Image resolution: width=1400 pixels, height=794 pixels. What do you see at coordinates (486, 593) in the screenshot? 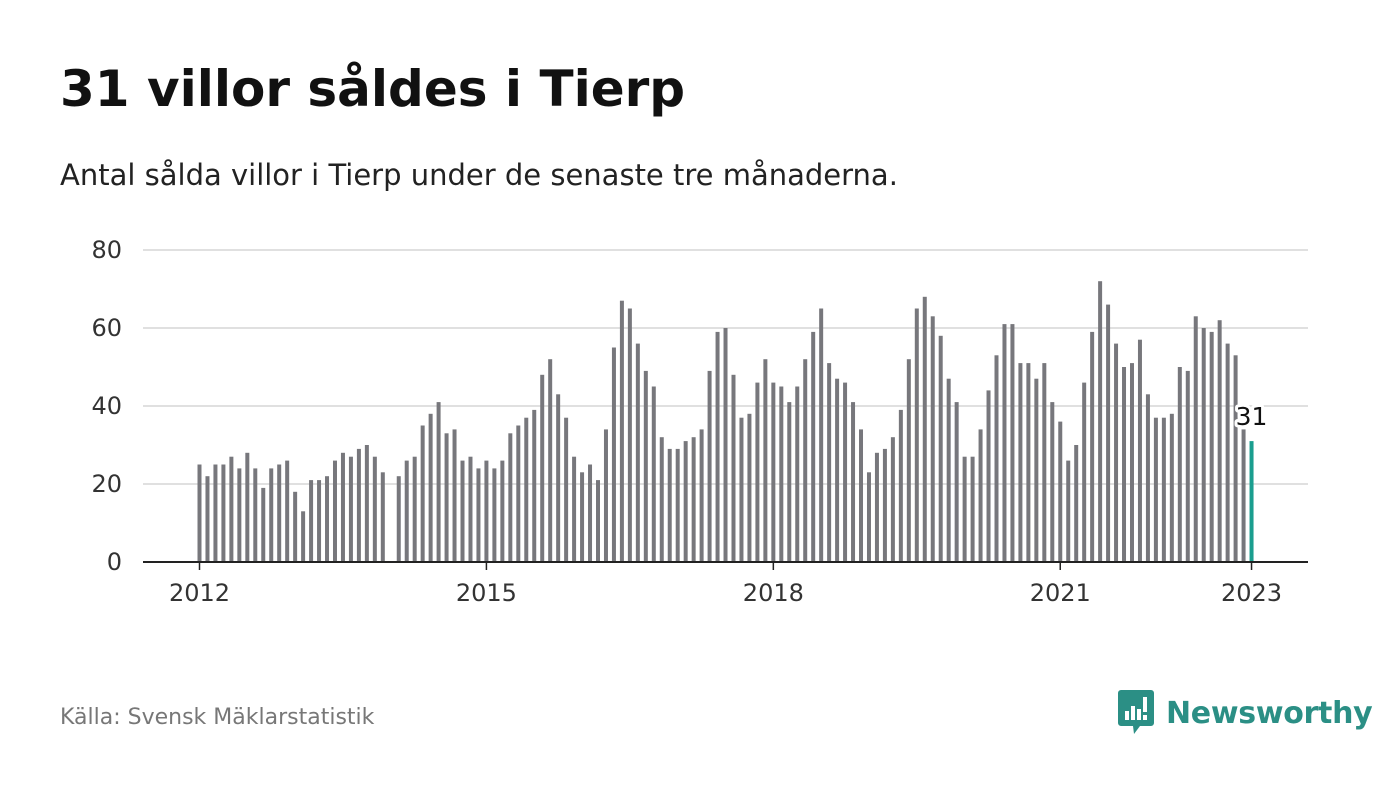
I see `x-tick-label: 2015` at bounding box center [486, 593].